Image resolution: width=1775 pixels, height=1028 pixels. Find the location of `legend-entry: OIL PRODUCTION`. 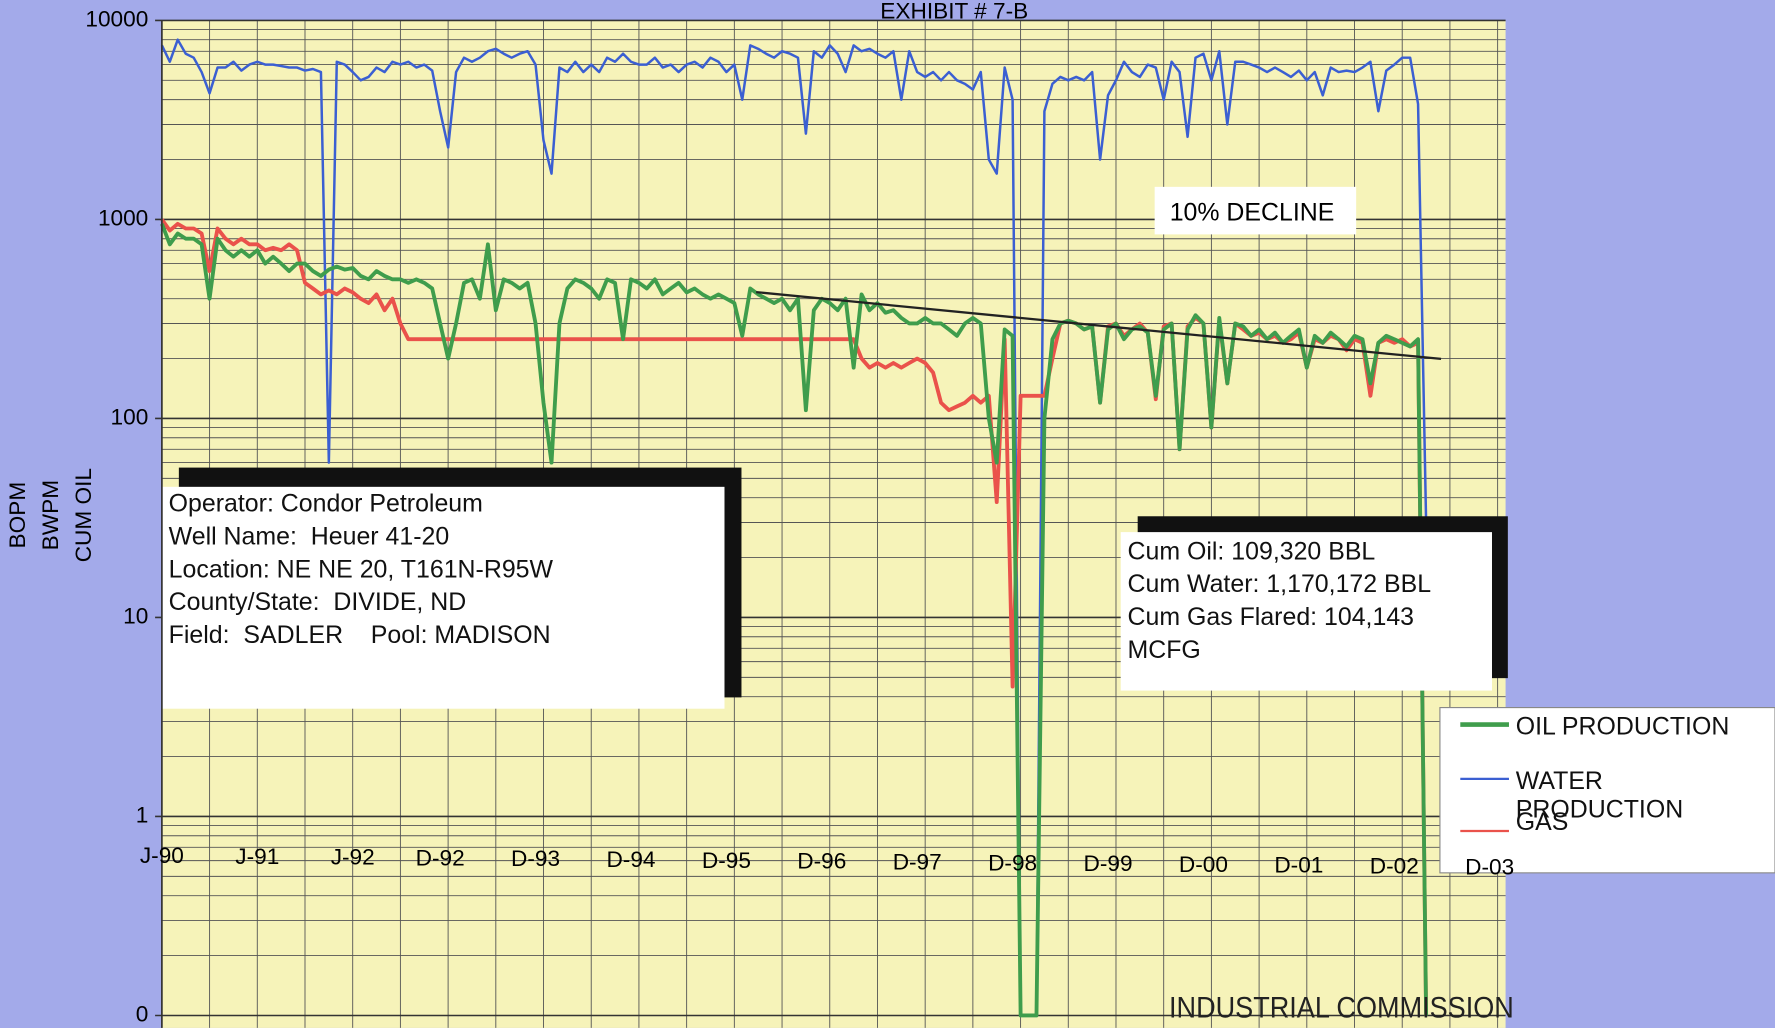

legend-entry: OIL PRODUCTION is located at coordinates (1622, 726).